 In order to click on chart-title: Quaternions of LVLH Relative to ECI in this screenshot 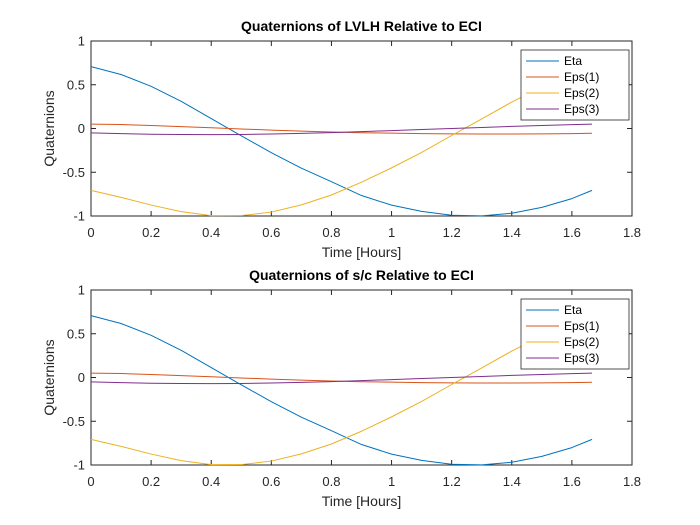, I will do `click(361, 26)`.